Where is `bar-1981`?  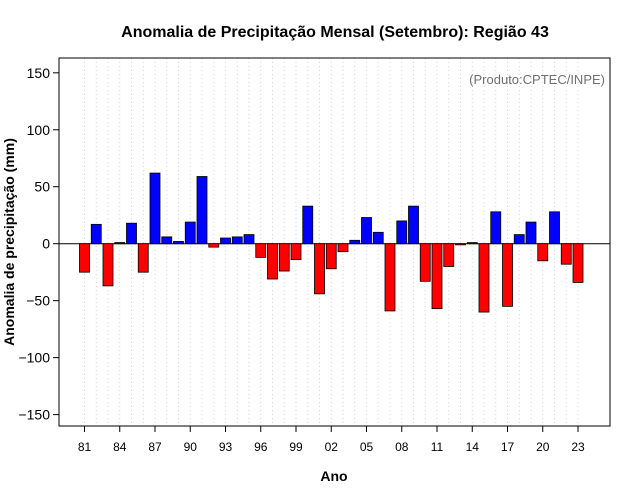 bar-1981 is located at coordinates (84, 258).